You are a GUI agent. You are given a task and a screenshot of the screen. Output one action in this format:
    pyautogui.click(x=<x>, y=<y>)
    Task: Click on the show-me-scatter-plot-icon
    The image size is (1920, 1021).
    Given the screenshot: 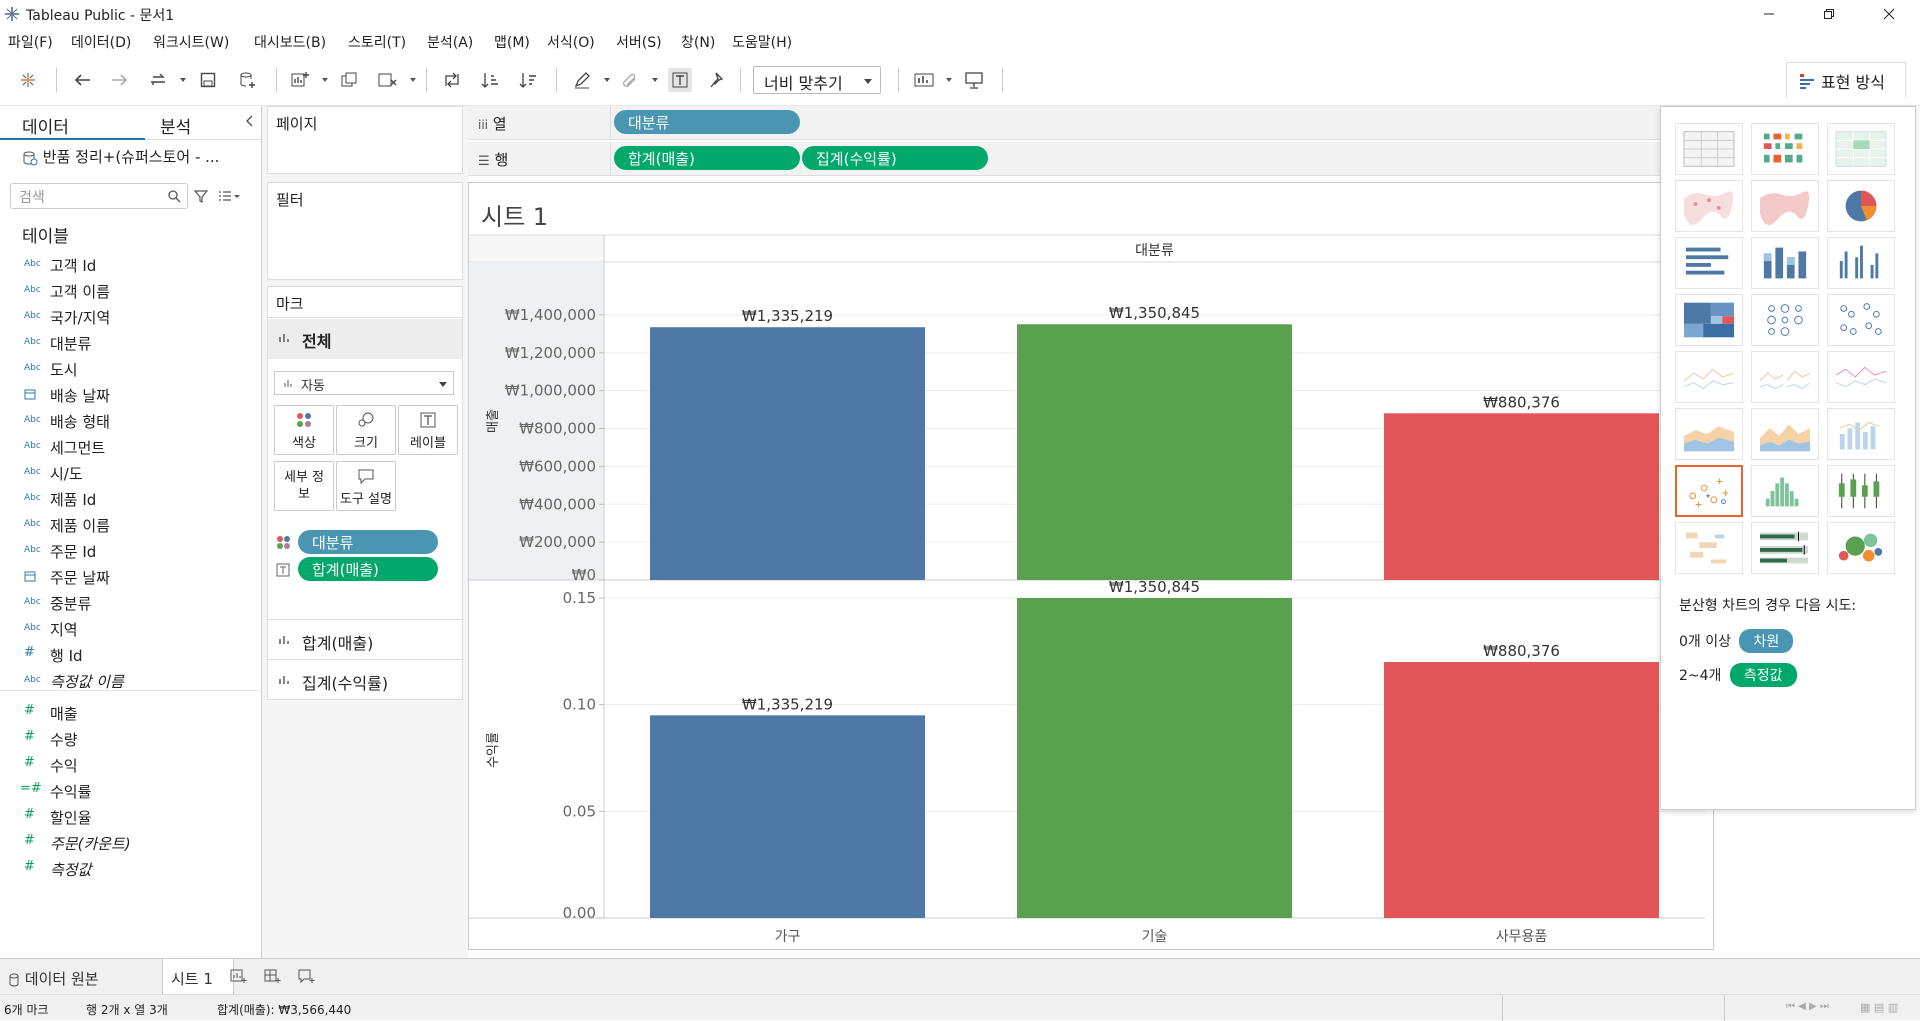 What is the action you would take?
    pyautogui.click(x=1709, y=491)
    